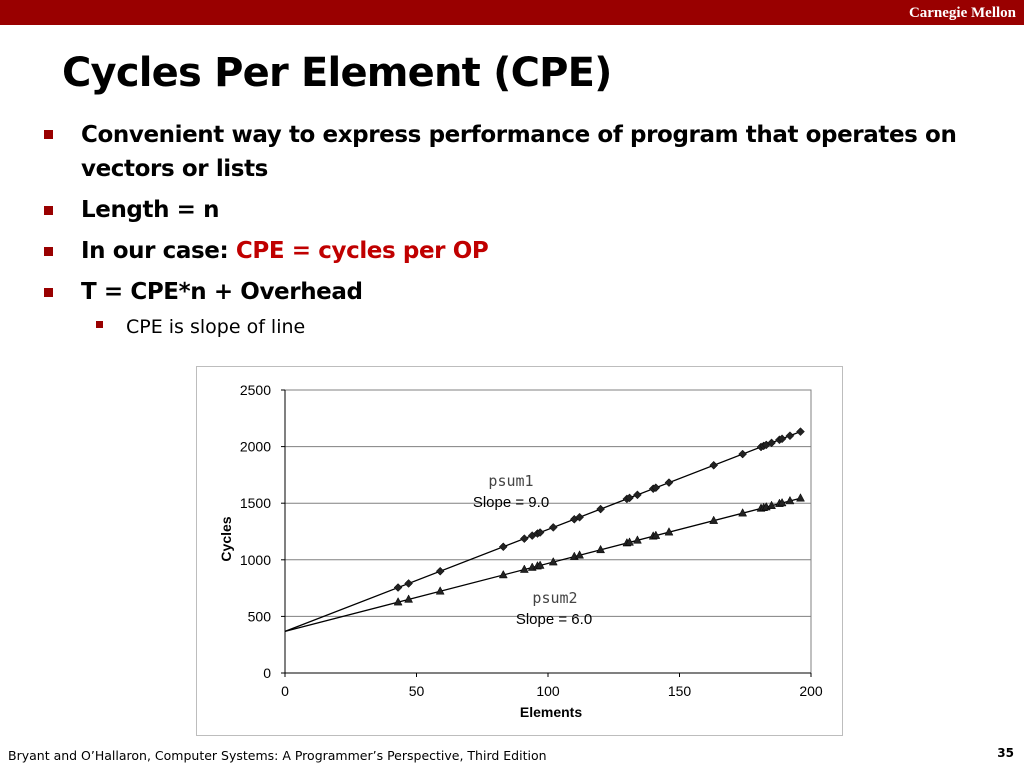  What do you see at coordinates (1005, 753) in the screenshot?
I see `page-number: 35` at bounding box center [1005, 753].